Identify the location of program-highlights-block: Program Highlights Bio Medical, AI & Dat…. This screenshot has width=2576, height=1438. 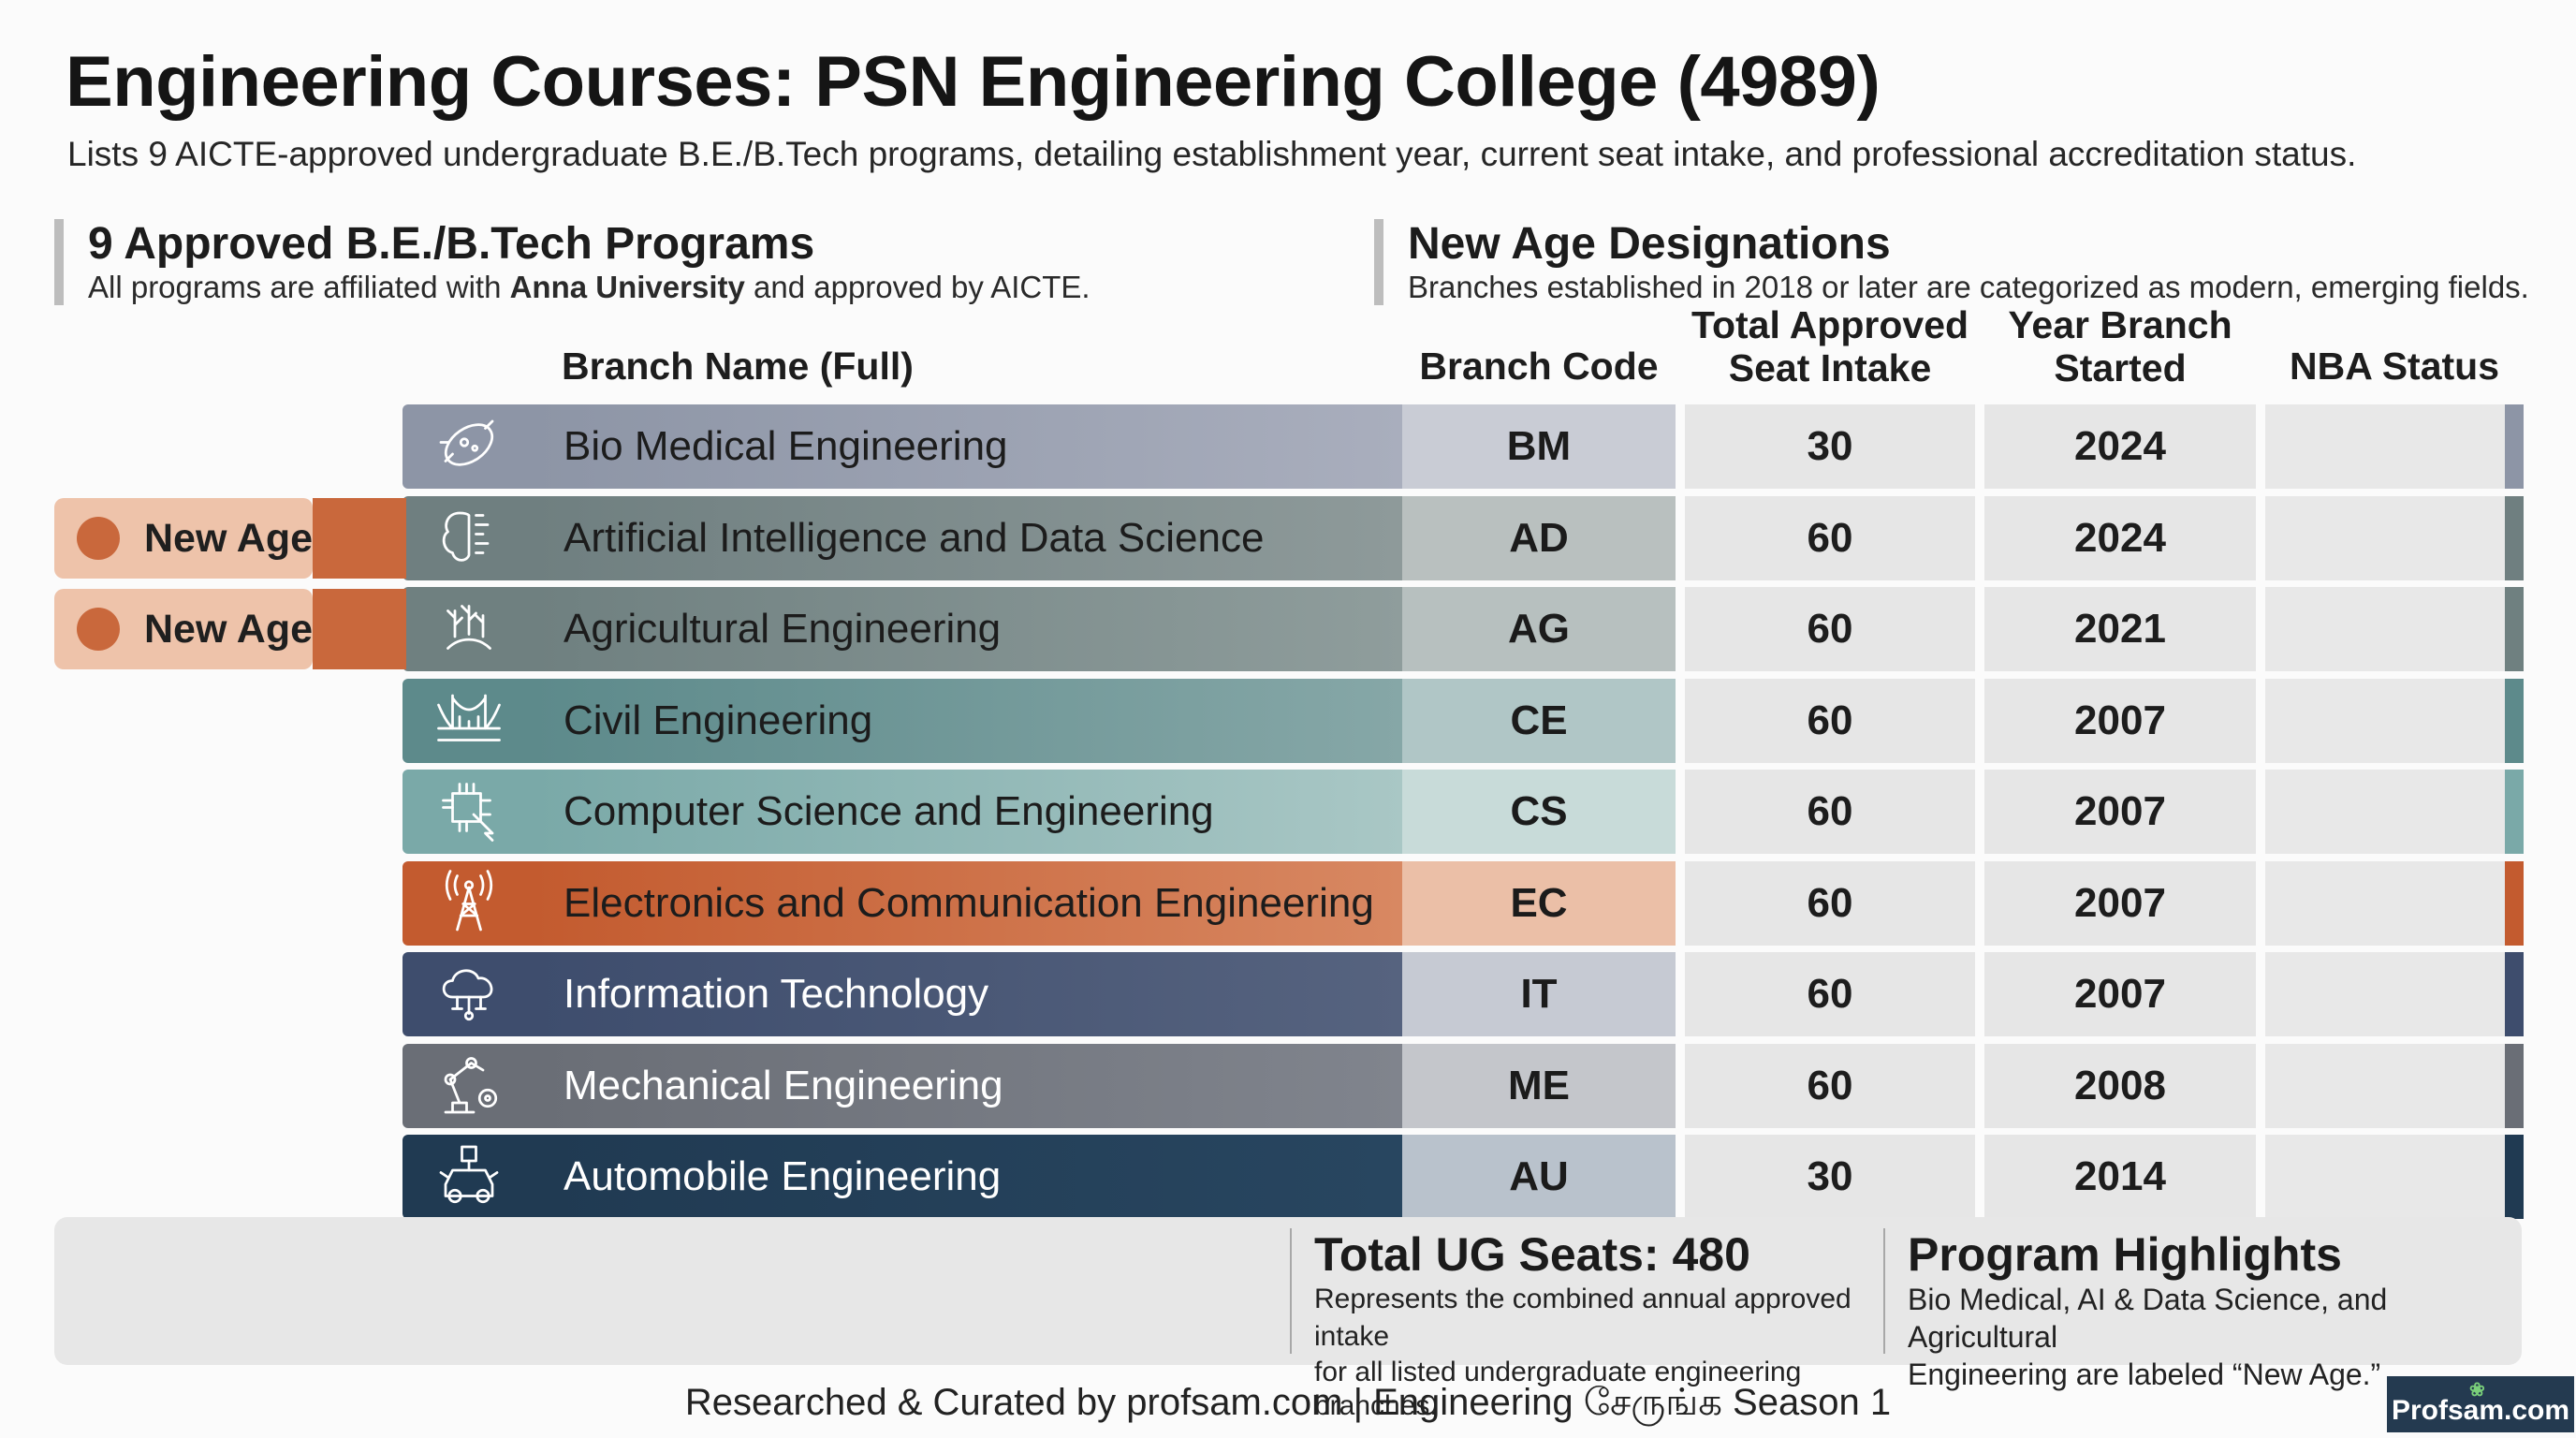
(2192, 1309).